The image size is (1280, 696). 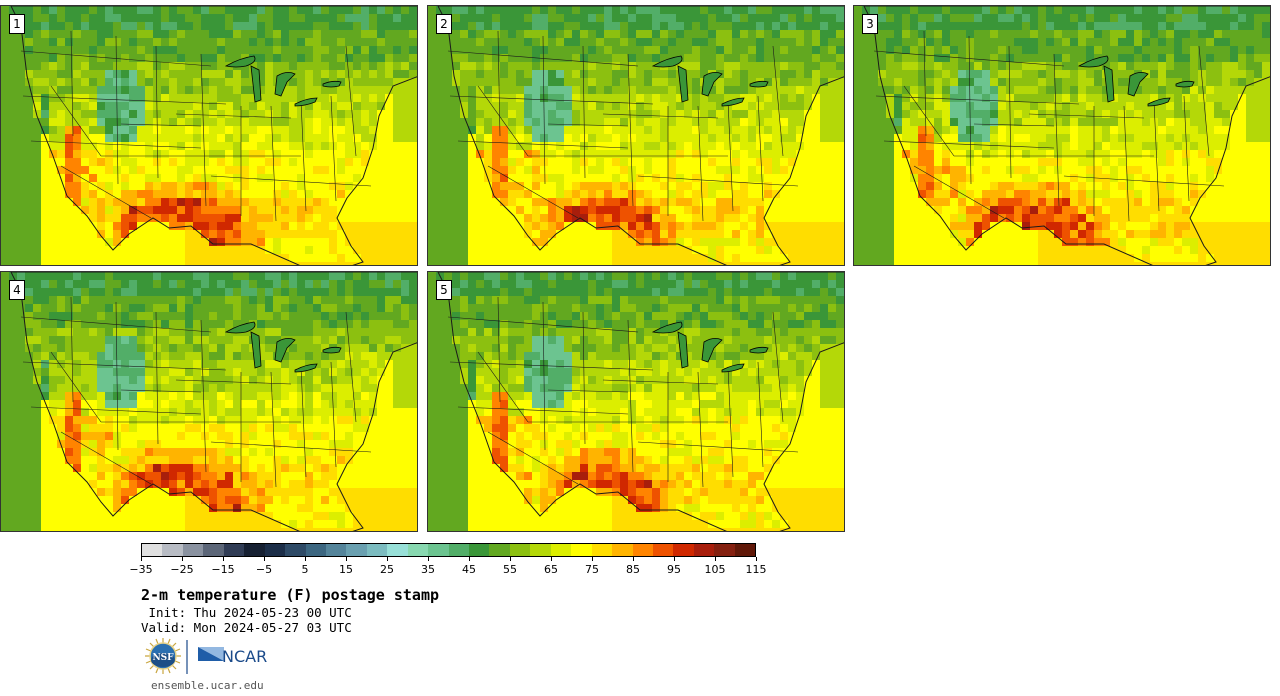 I want to click on colorbar-tick-label: 45, so click(x=469, y=569).